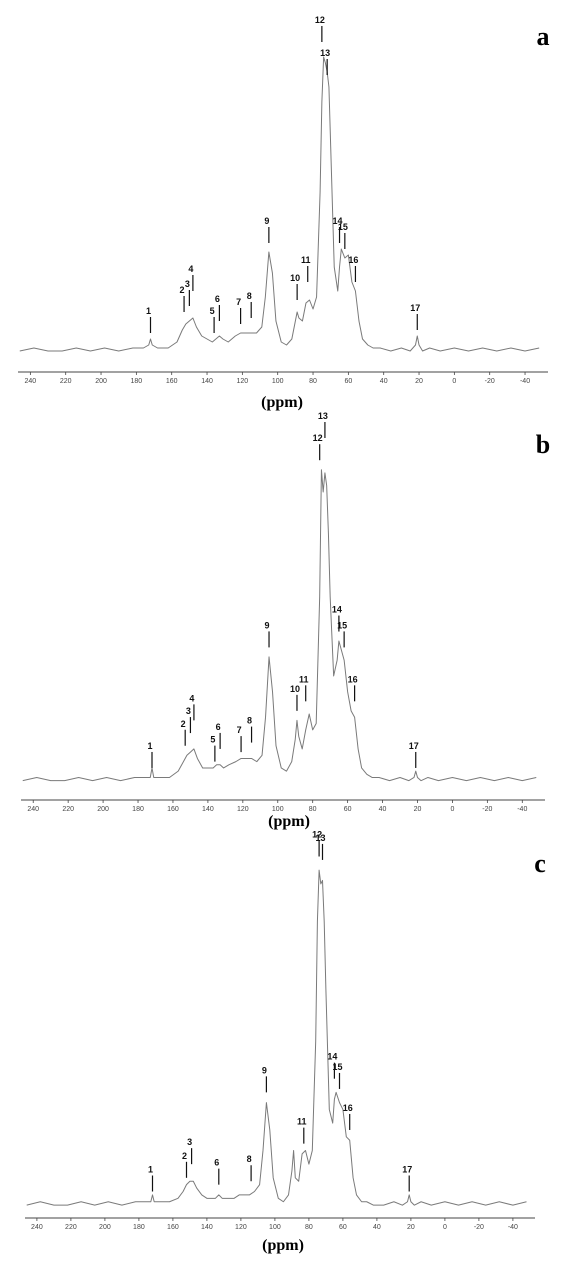 This screenshot has height=1275, width=581. I want to click on peak-label: 10, so click(295, 278).